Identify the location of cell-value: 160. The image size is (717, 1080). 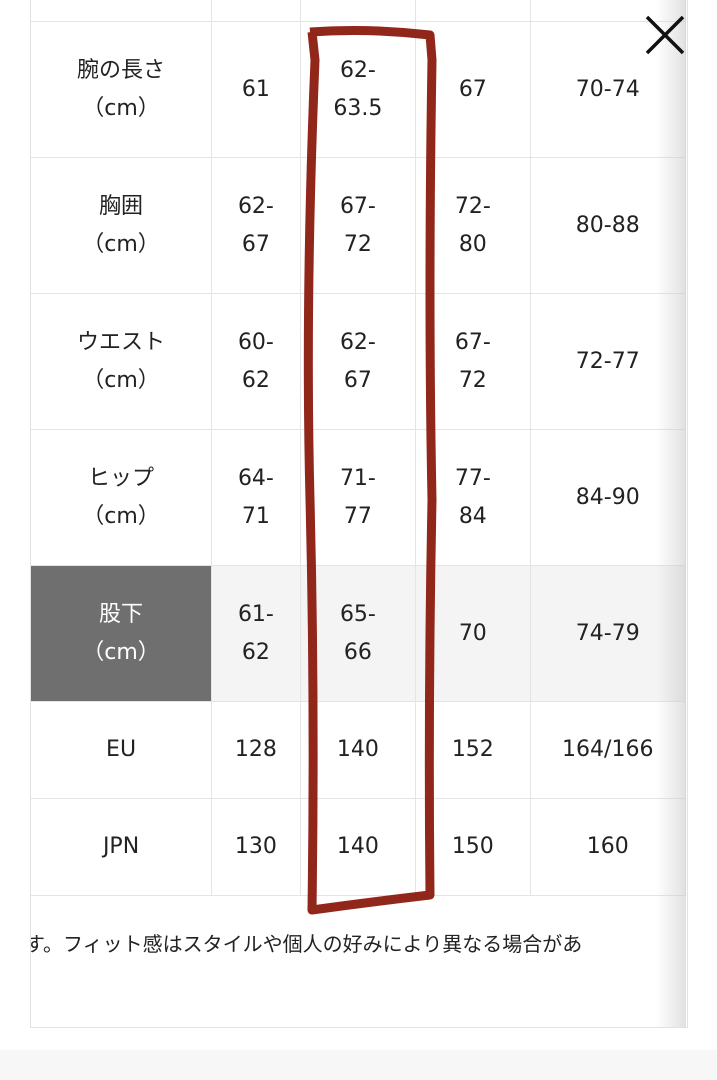
(607, 846).